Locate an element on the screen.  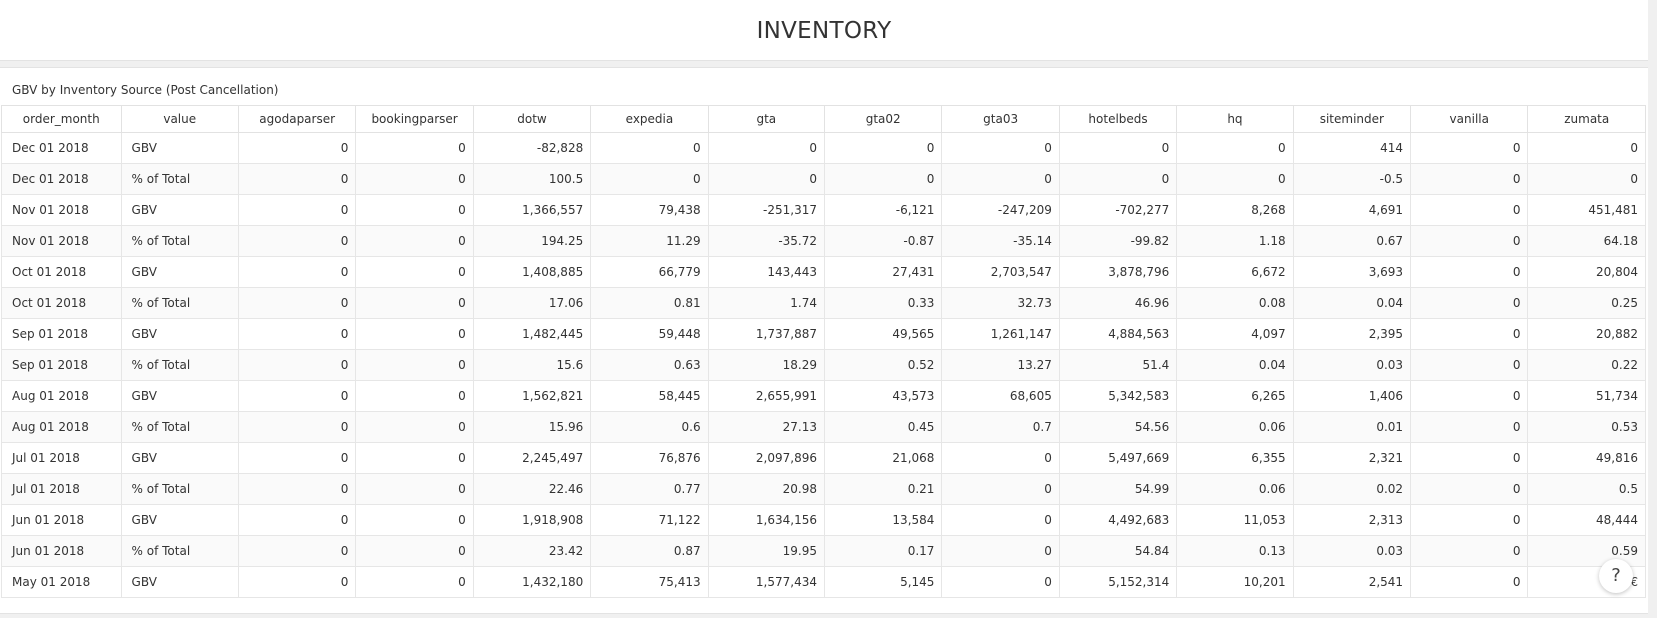
dashboard-header: INVENTORY is located at coordinates (824, 30).